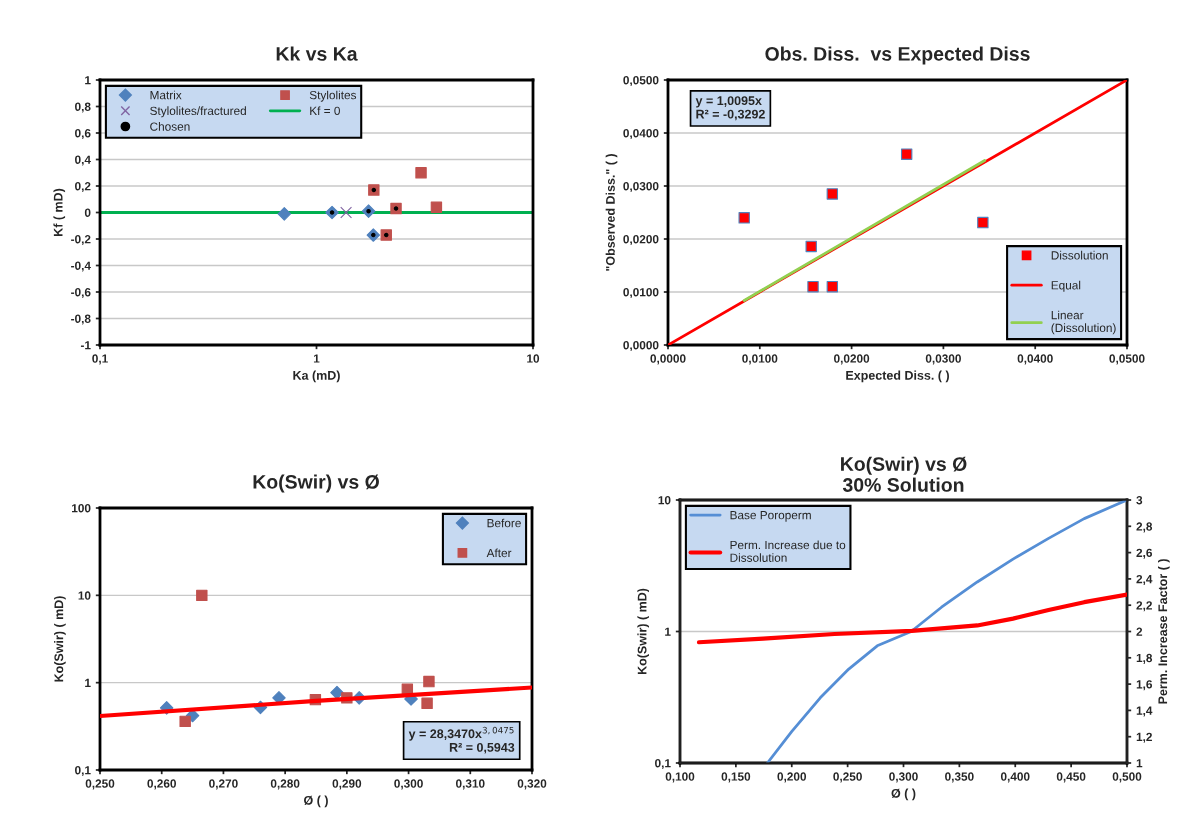 Image resolution: width=1178 pixels, height=830 pixels. Describe the element at coordinates (1066, 286) in the screenshot. I see `legend-label: Equal` at that location.